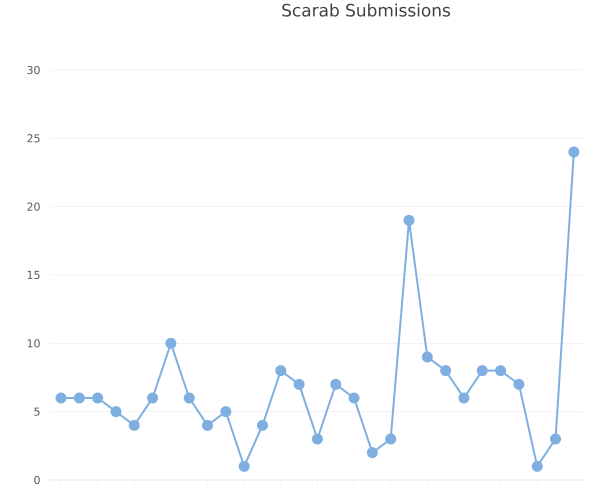 Image resolution: width=600 pixels, height=486 pixels. Describe the element at coordinates (34, 275) in the screenshot. I see `y-tick-label: 15` at that location.